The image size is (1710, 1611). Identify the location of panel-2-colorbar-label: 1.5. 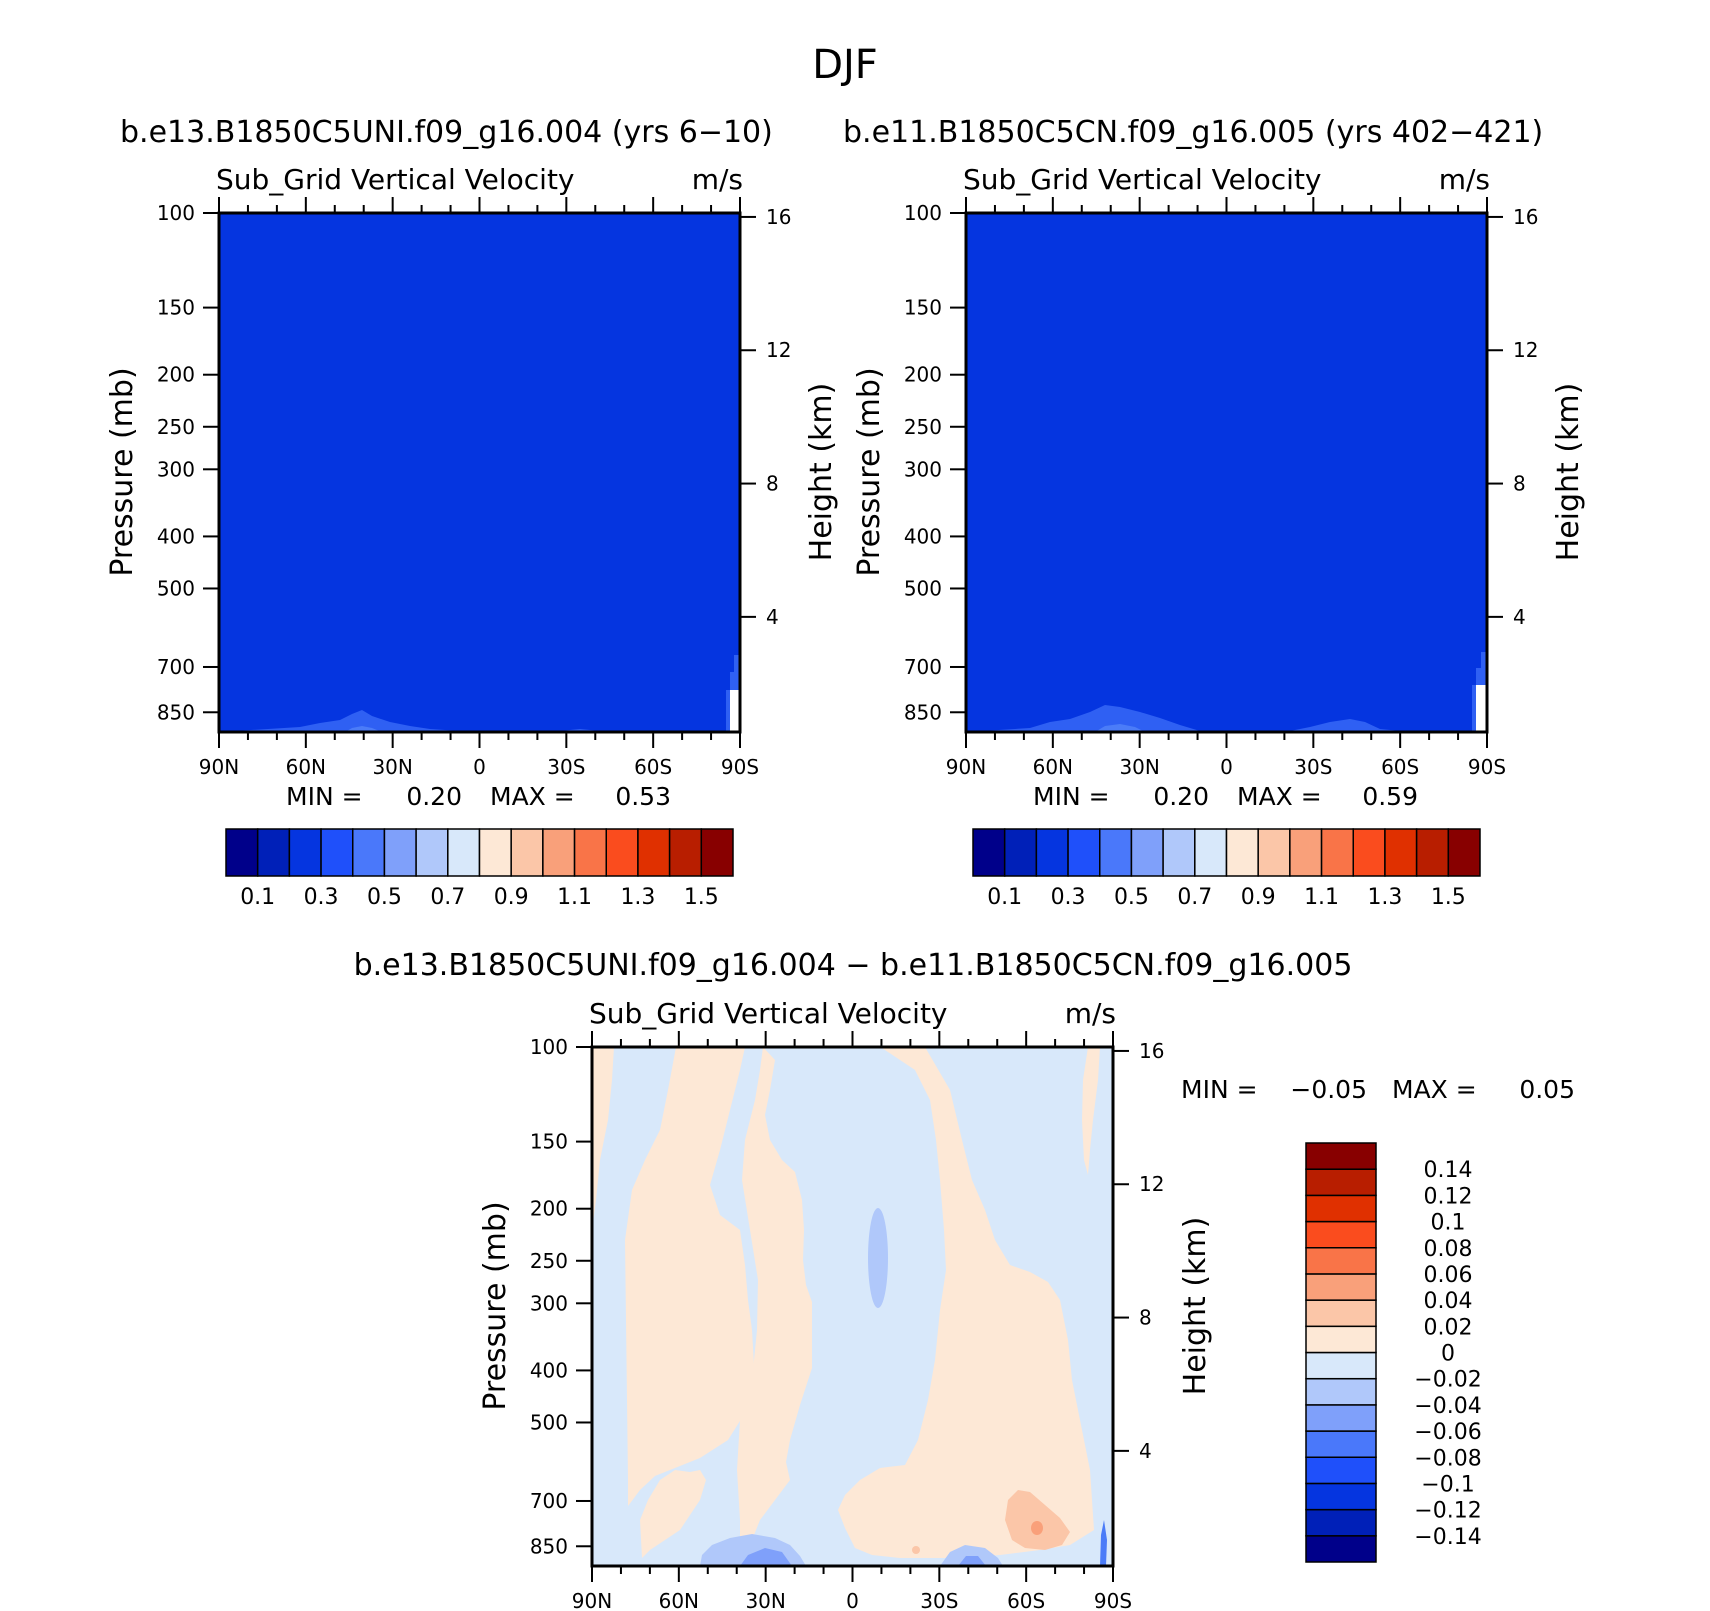
(1448, 897).